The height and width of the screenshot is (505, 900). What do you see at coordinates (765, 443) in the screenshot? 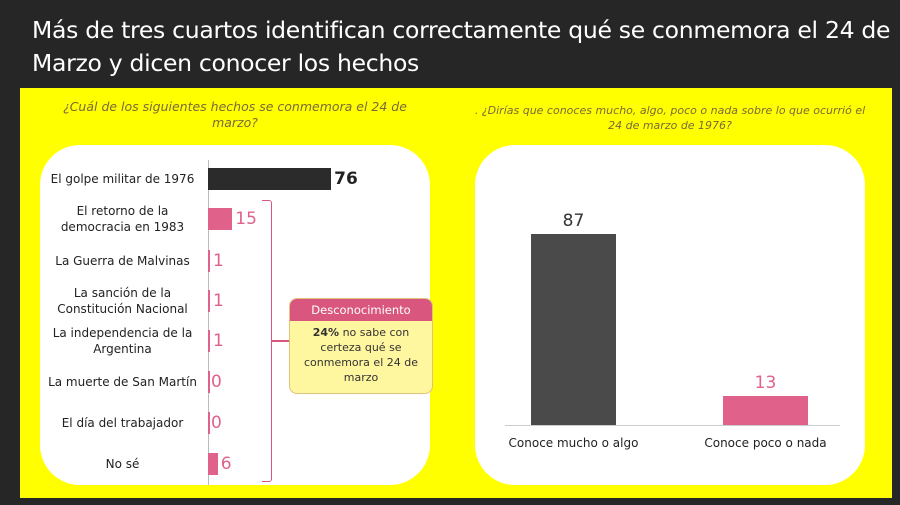
I see `category-label: Conoce poco o nada` at bounding box center [765, 443].